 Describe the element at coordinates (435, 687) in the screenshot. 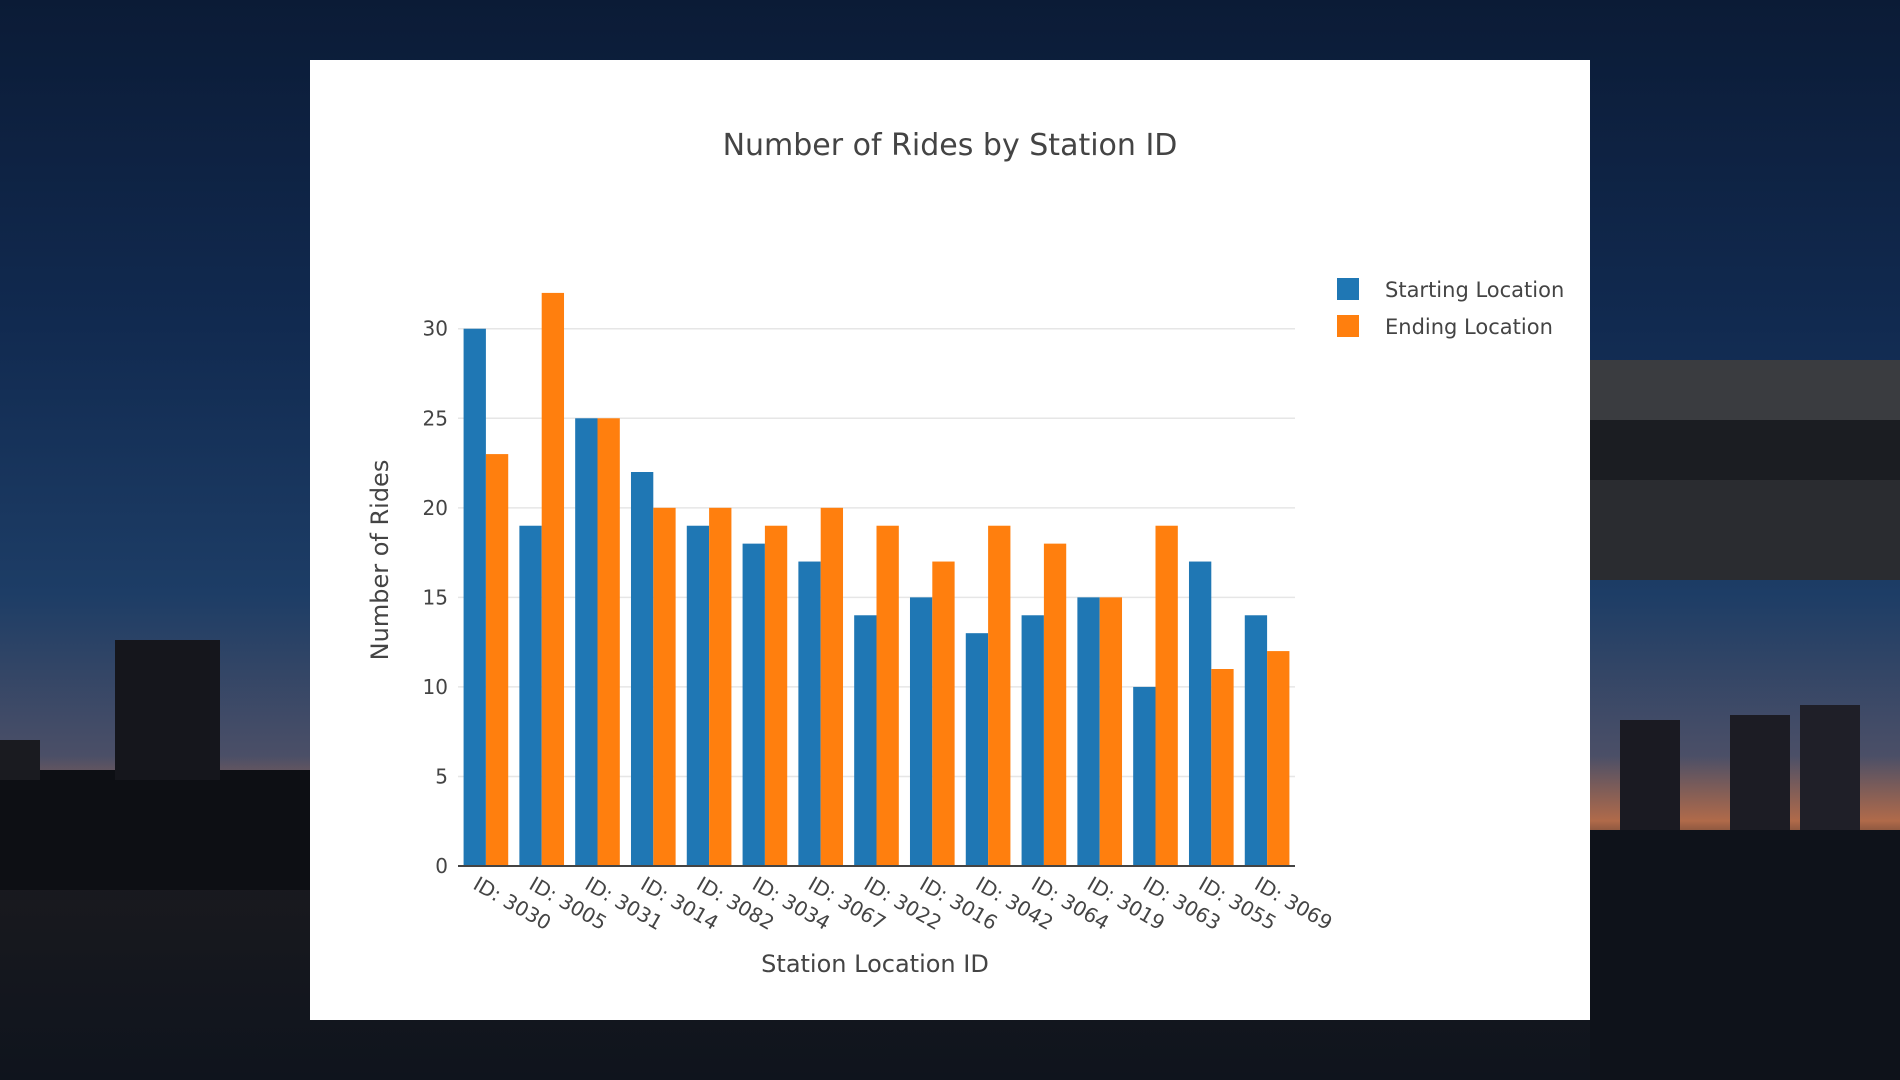

I see `y-tick-label: 10` at that location.